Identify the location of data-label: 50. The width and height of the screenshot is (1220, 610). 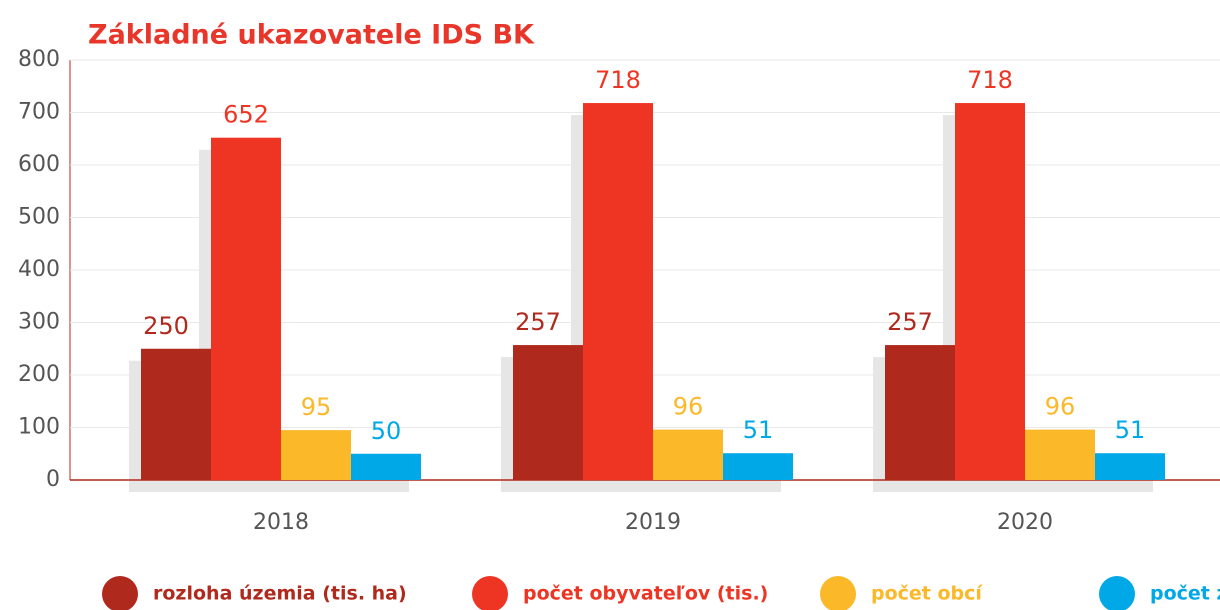
(386, 431).